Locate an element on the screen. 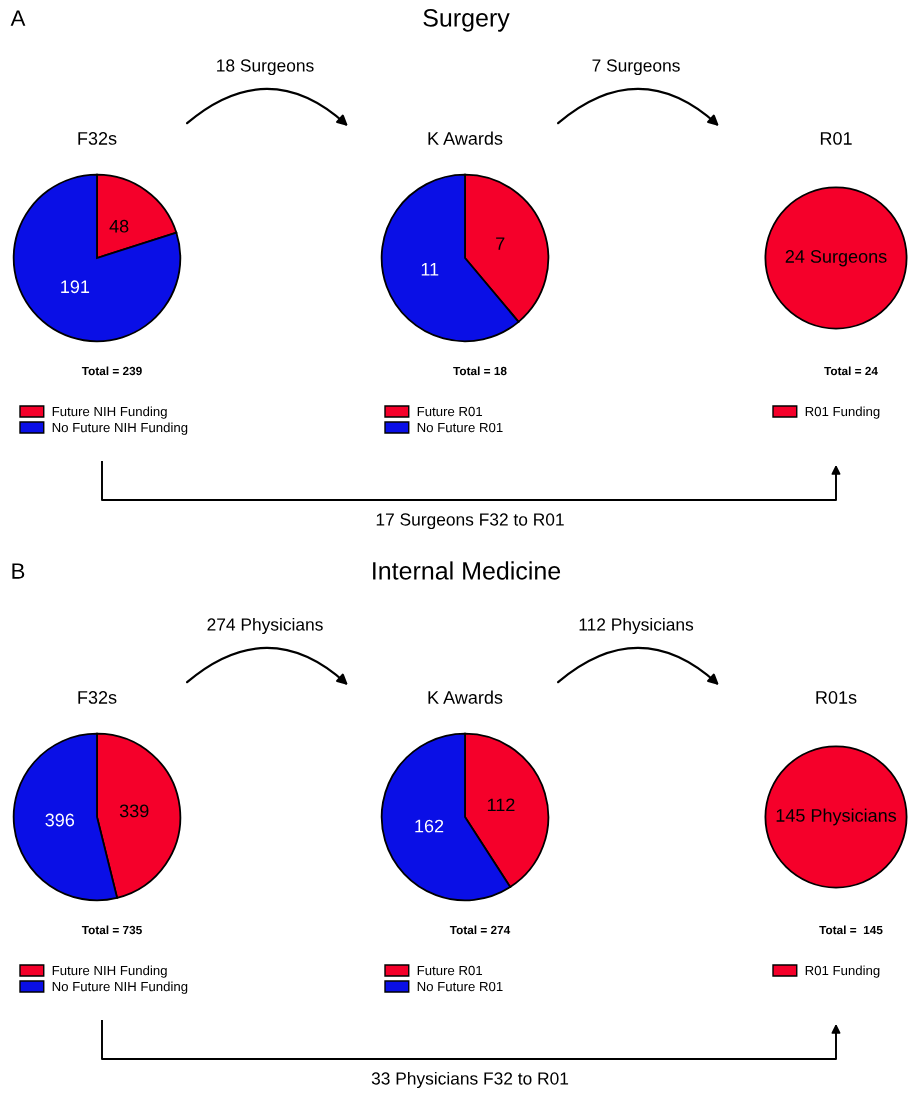 This screenshot has height=1093, width=912. data-label: 48 is located at coordinates (119, 226).